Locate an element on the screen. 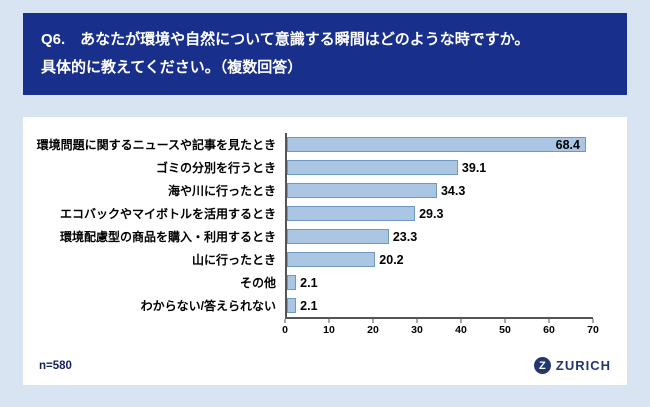 Image resolution: width=650 pixels, height=407 pixels. category-label: エコバックやマイボトルを活用するとき is located at coordinates (167, 214).